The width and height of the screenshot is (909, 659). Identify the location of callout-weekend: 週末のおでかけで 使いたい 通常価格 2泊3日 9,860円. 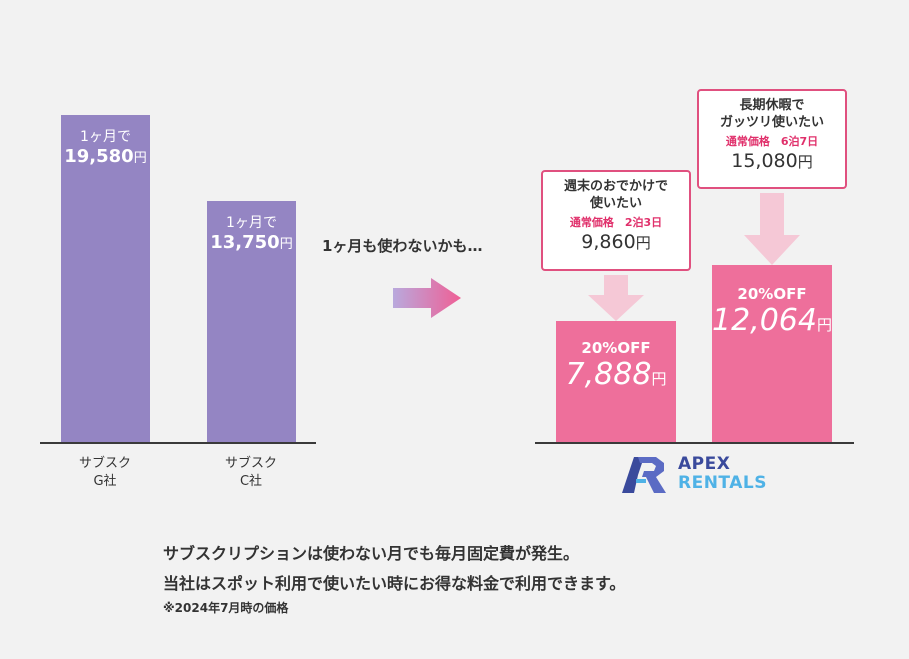
(616, 220).